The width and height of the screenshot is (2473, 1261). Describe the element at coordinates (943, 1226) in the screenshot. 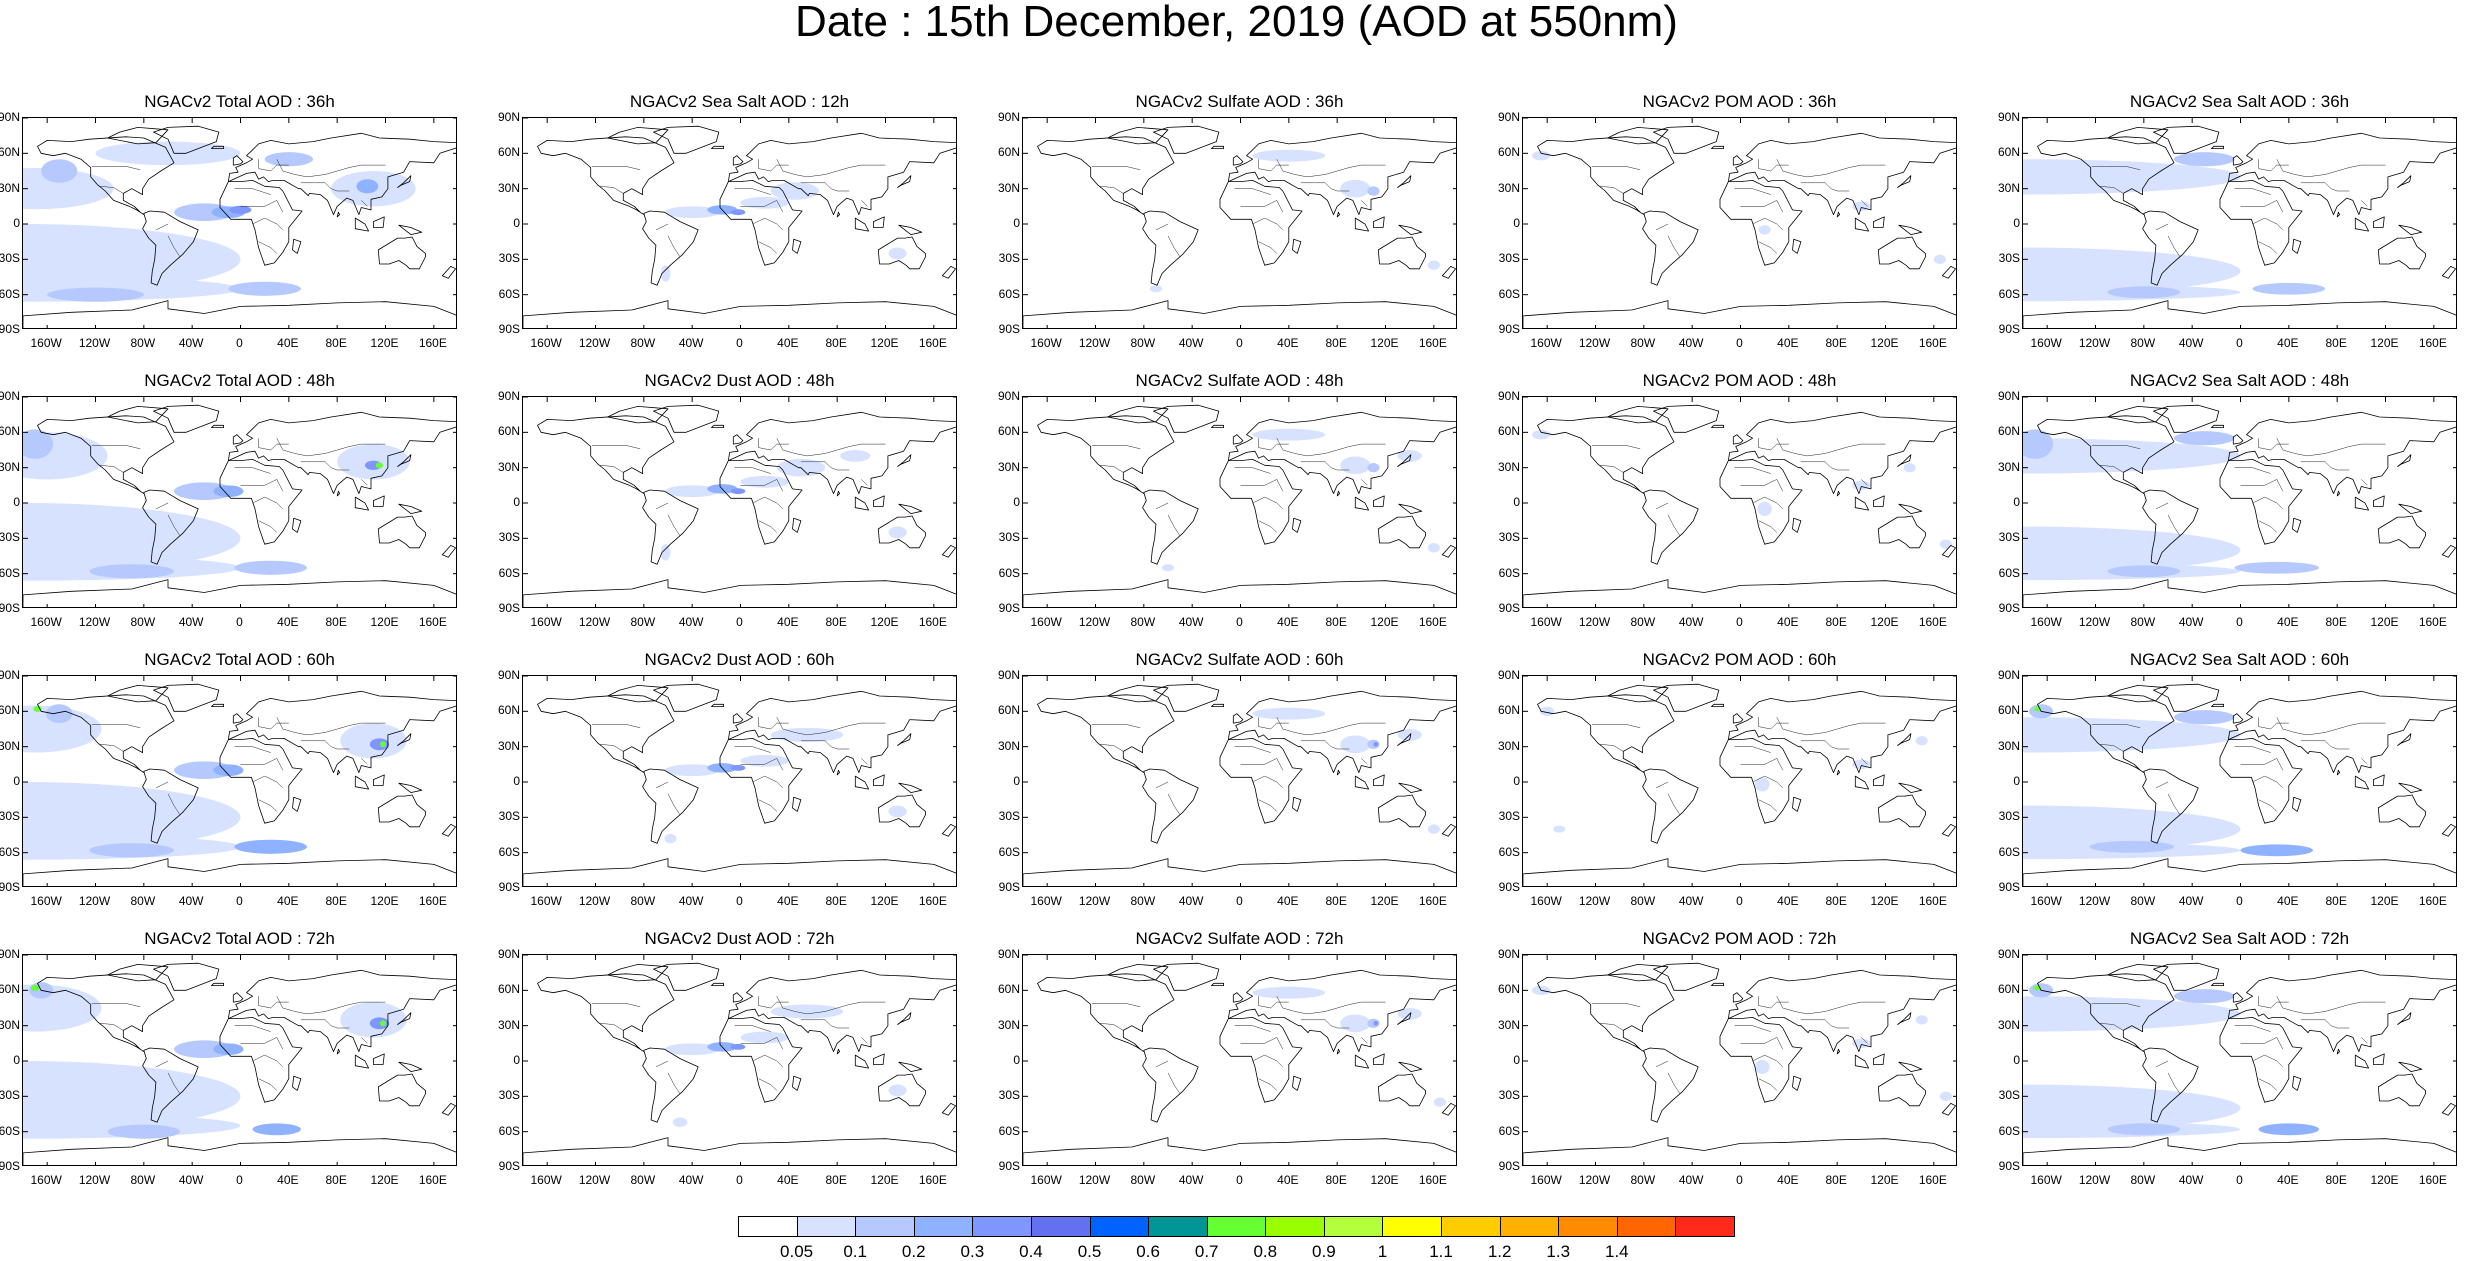

I see `colorbar-swatch` at that location.